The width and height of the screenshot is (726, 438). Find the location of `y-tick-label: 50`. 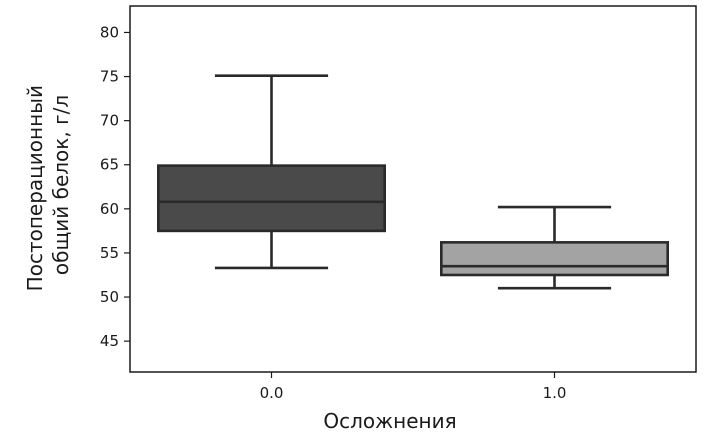

y-tick-label: 50 is located at coordinates (109, 297).